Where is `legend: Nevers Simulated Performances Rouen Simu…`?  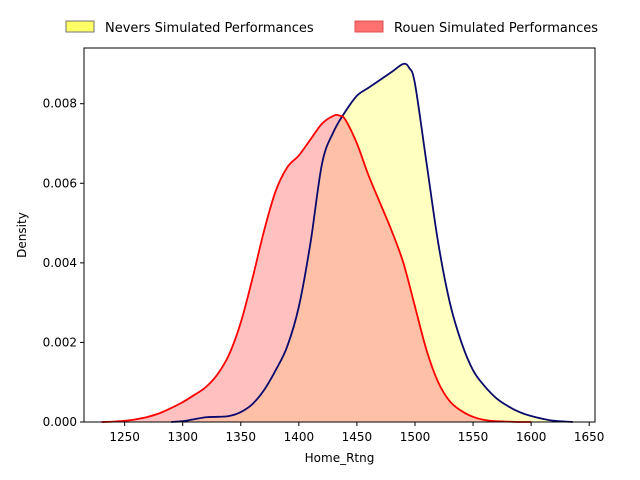 legend: Nevers Simulated Performances Rouen Simu… is located at coordinates (331, 28).